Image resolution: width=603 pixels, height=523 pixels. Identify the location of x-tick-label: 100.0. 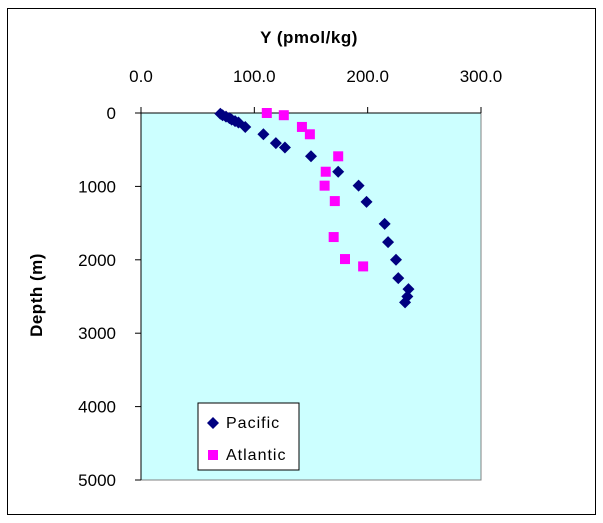
(254, 76).